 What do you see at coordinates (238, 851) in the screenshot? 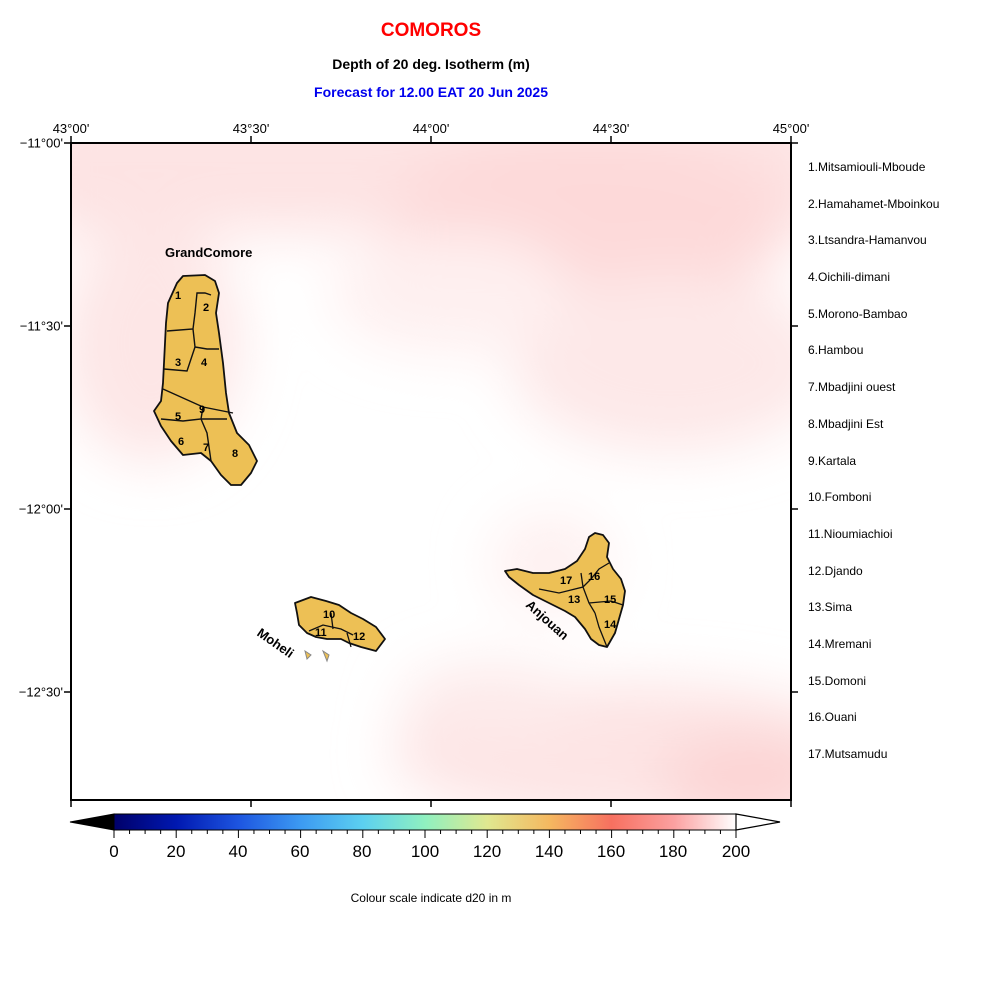
I see `colorbar-tick-label: 40` at bounding box center [238, 851].